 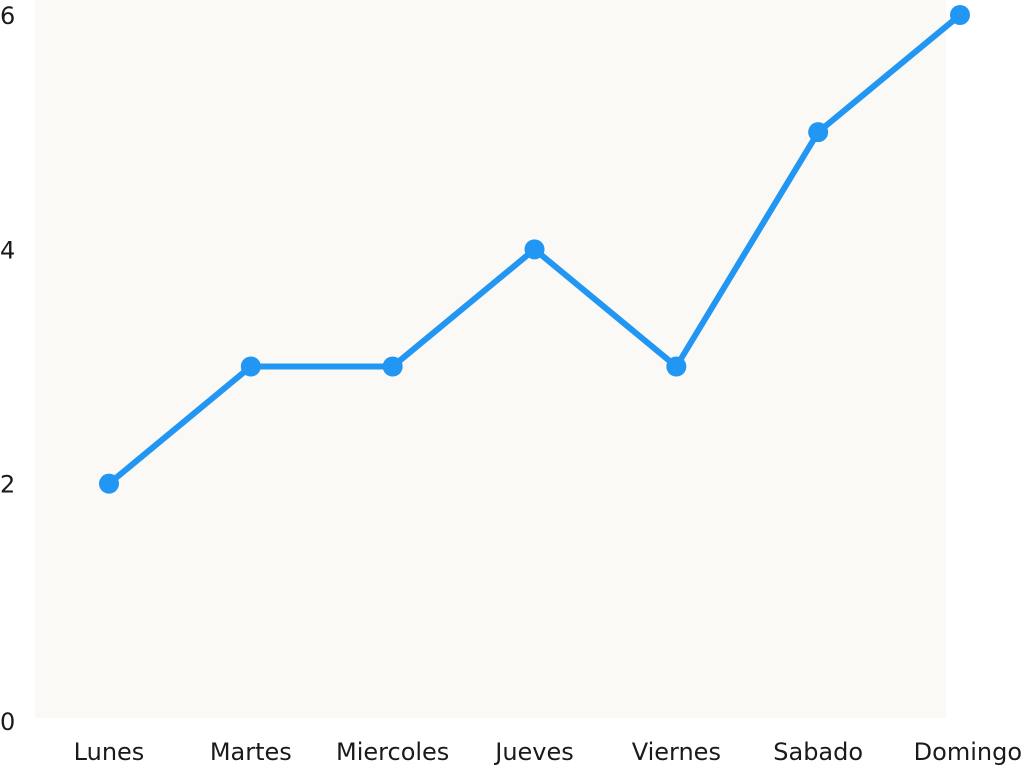 What do you see at coordinates (7, 369) in the screenshot?
I see `y-axis-tick-labels: 0 2 4 6` at bounding box center [7, 369].